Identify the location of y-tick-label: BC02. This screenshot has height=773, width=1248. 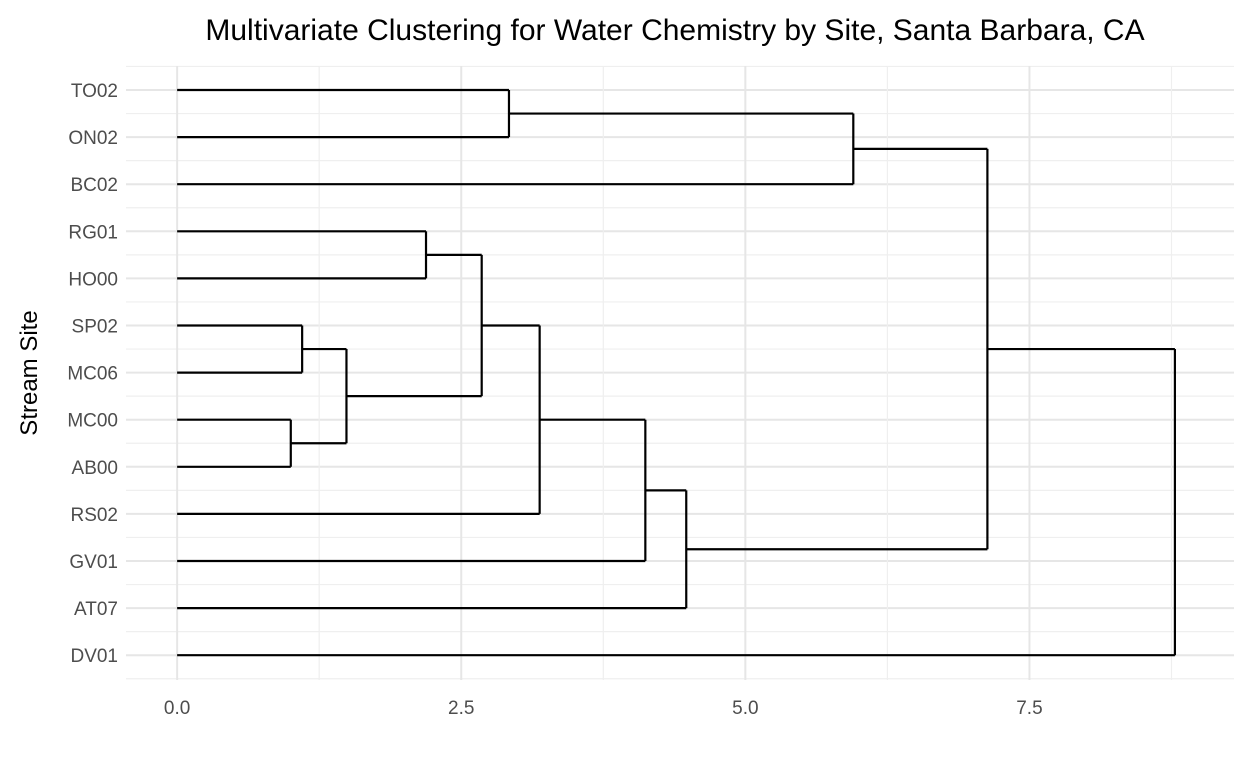
(94, 185).